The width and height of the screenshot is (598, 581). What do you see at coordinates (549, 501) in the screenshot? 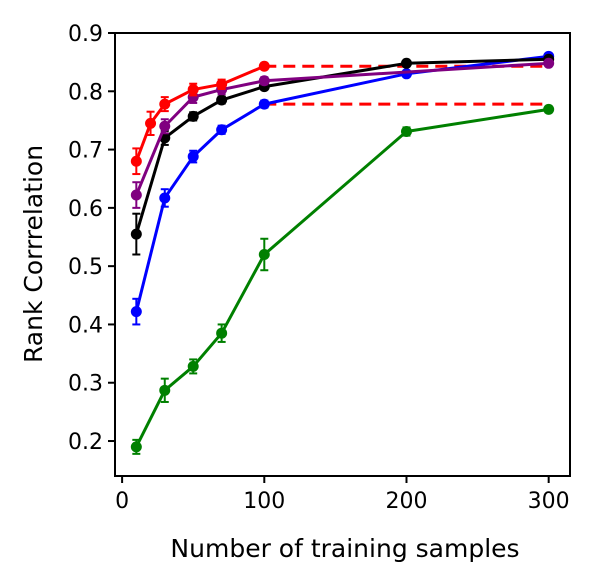
I see `x-tick-label: 300` at bounding box center [549, 501].